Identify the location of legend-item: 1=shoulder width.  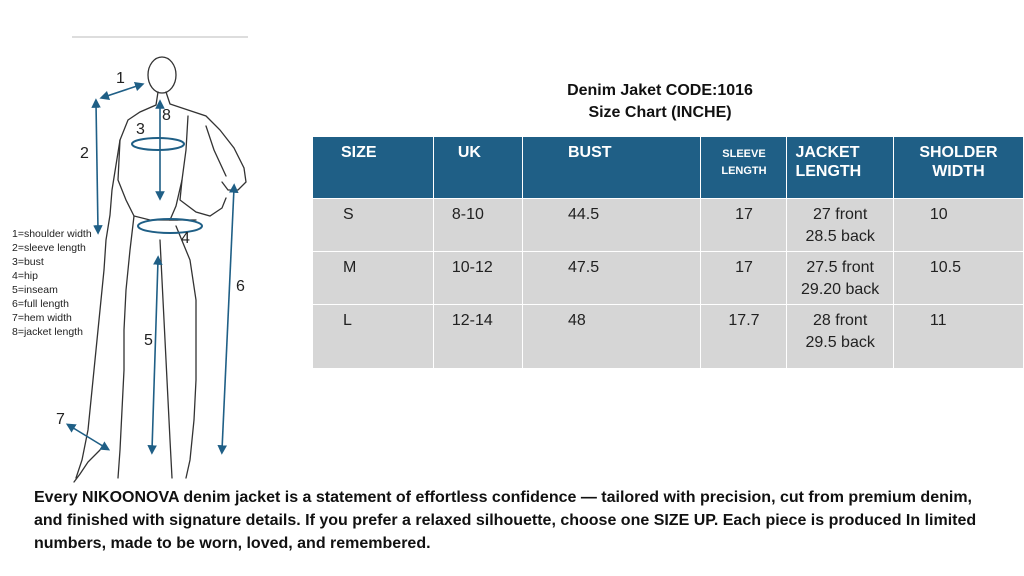
(52, 234).